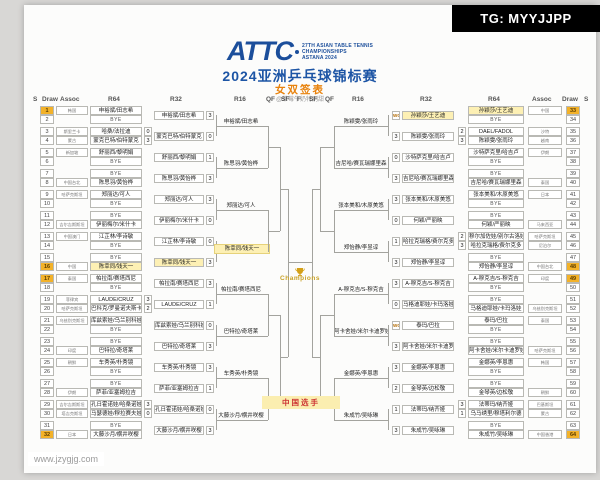 This screenshot has width=600, height=480. I want to click on draw-number: 30, so click(47, 413).